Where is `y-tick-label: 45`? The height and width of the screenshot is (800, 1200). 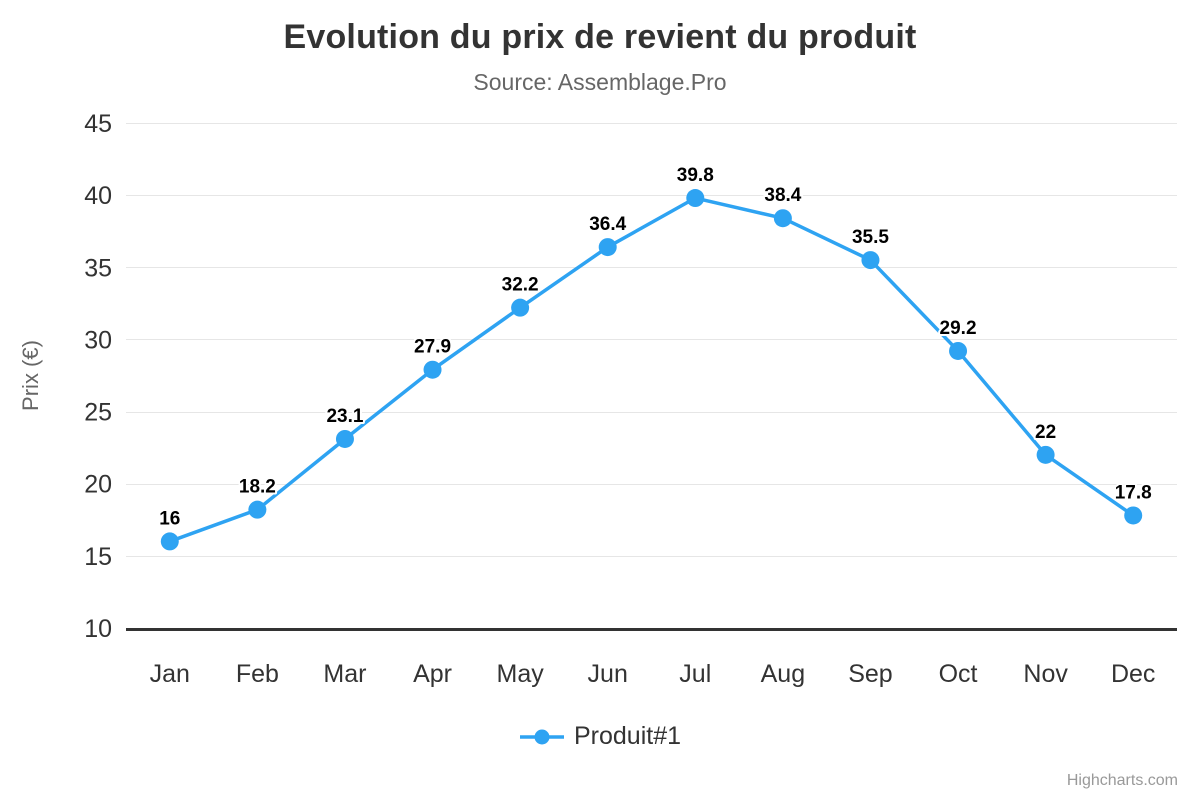 y-tick-label: 45 is located at coordinates (98, 124).